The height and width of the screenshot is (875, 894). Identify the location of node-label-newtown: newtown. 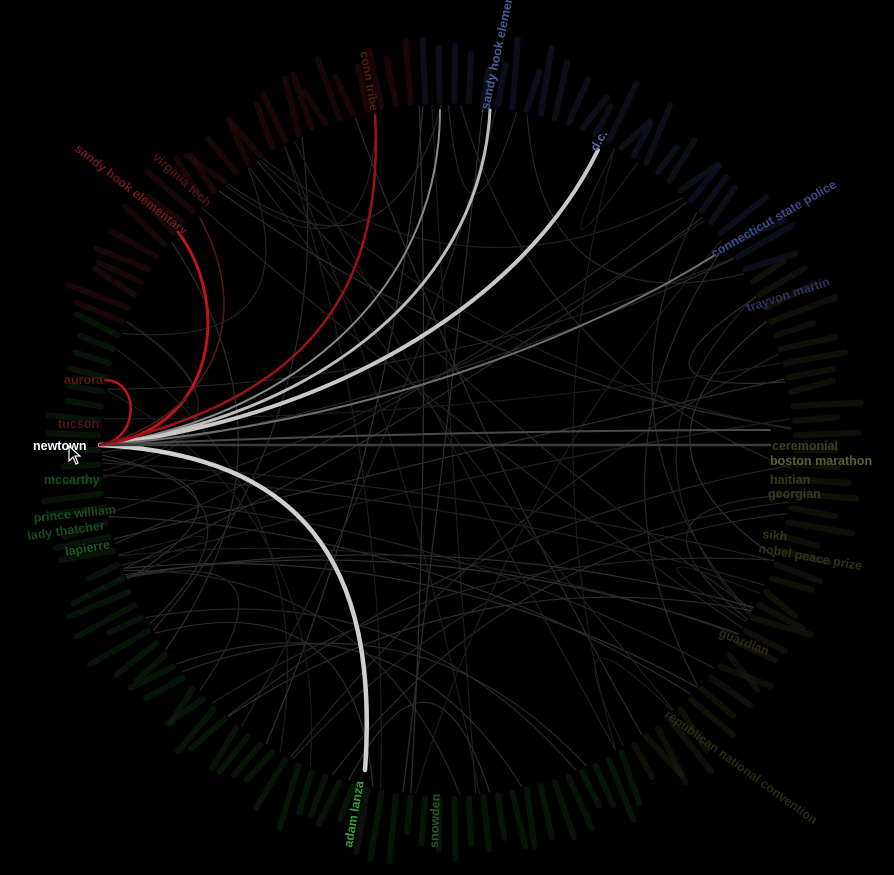
(59, 446).